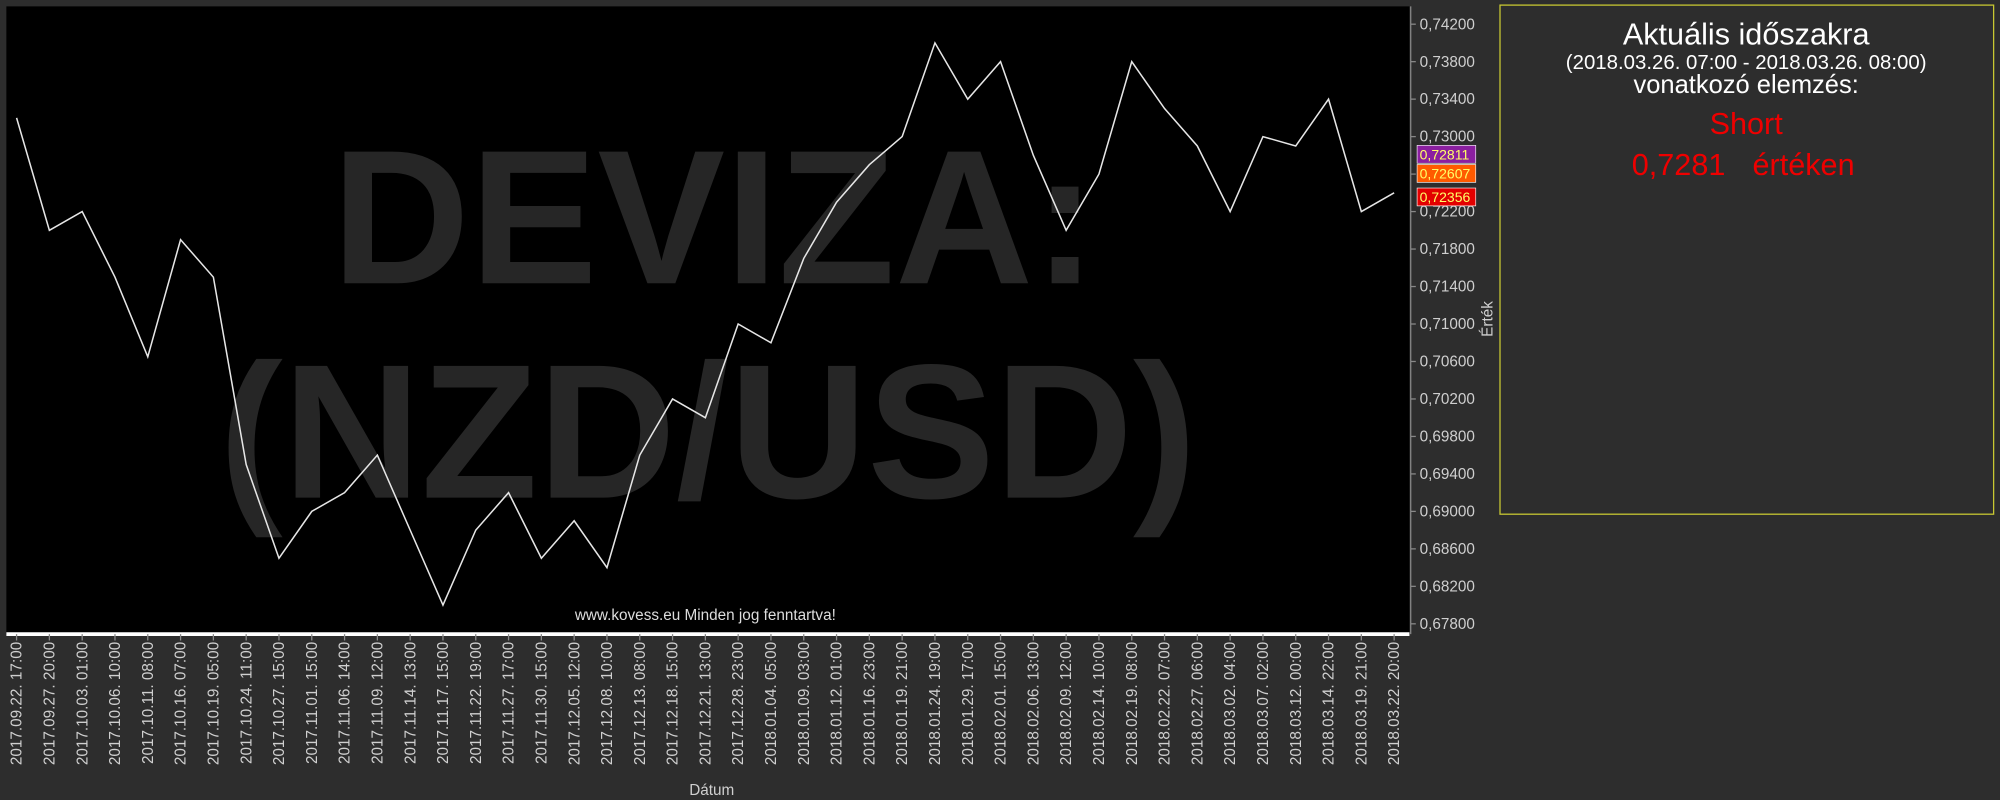 Image resolution: width=2000 pixels, height=800 pixels. I want to click on x-tick-label: 2017.11.09. 12:00, so click(377, 703).